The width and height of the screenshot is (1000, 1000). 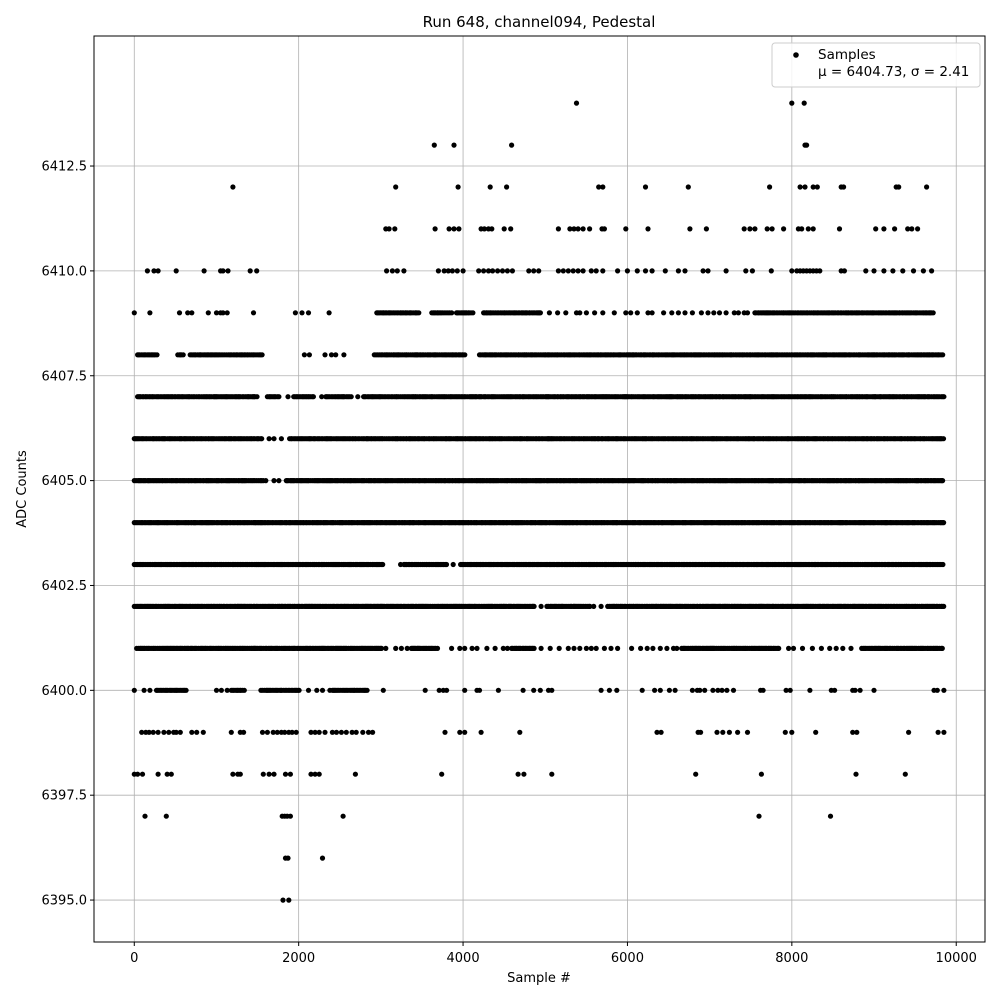 What do you see at coordinates (539, 22) in the screenshot?
I see `chart-title: Run 648, channel094, Pedestal` at bounding box center [539, 22].